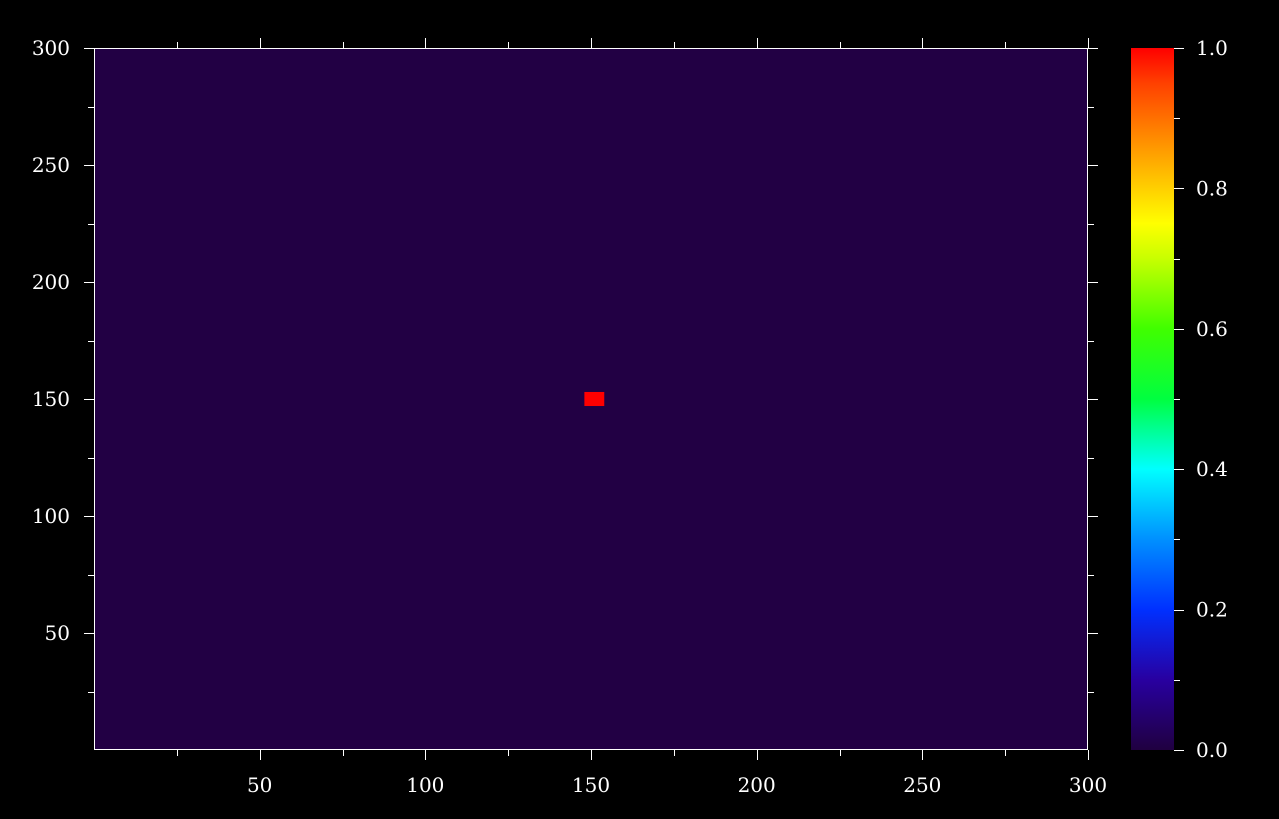 This screenshot has width=1279, height=819. I want to click on colorbar-tick-label: 0.8, so click(1212, 188).